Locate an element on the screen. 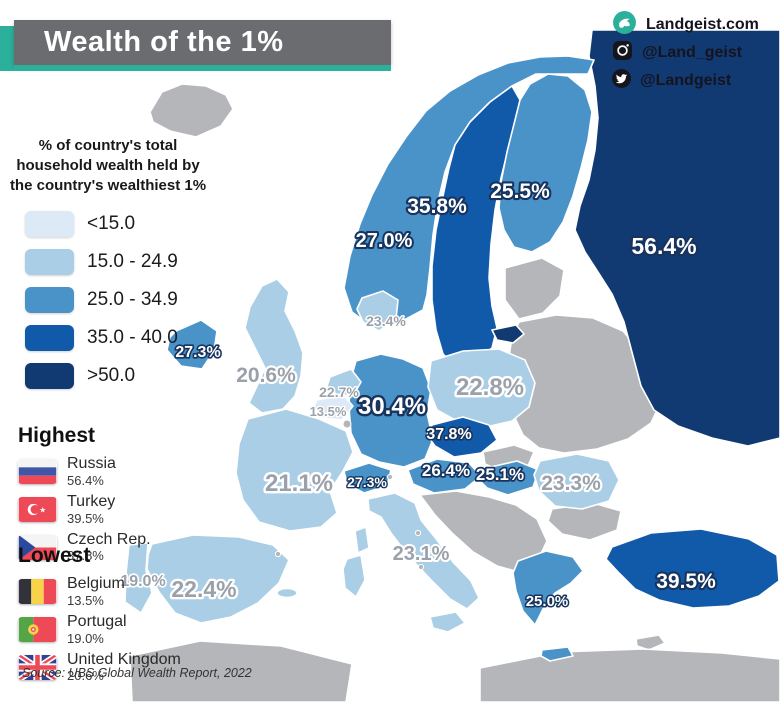 The height and width of the screenshot is (702, 780). legend-row: 35.0 - 40.0 is located at coordinates (108, 338).